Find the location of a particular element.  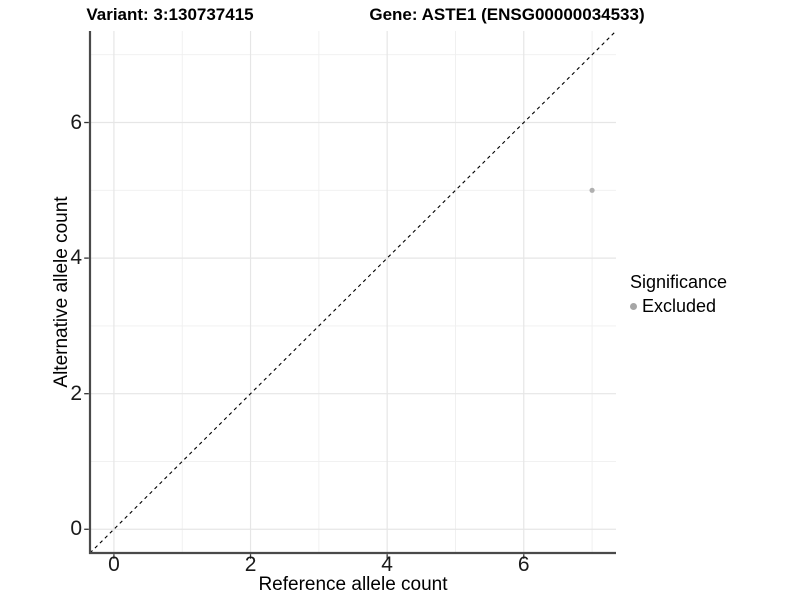

legend-item-label: Excluded is located at coordinates (679, 306).